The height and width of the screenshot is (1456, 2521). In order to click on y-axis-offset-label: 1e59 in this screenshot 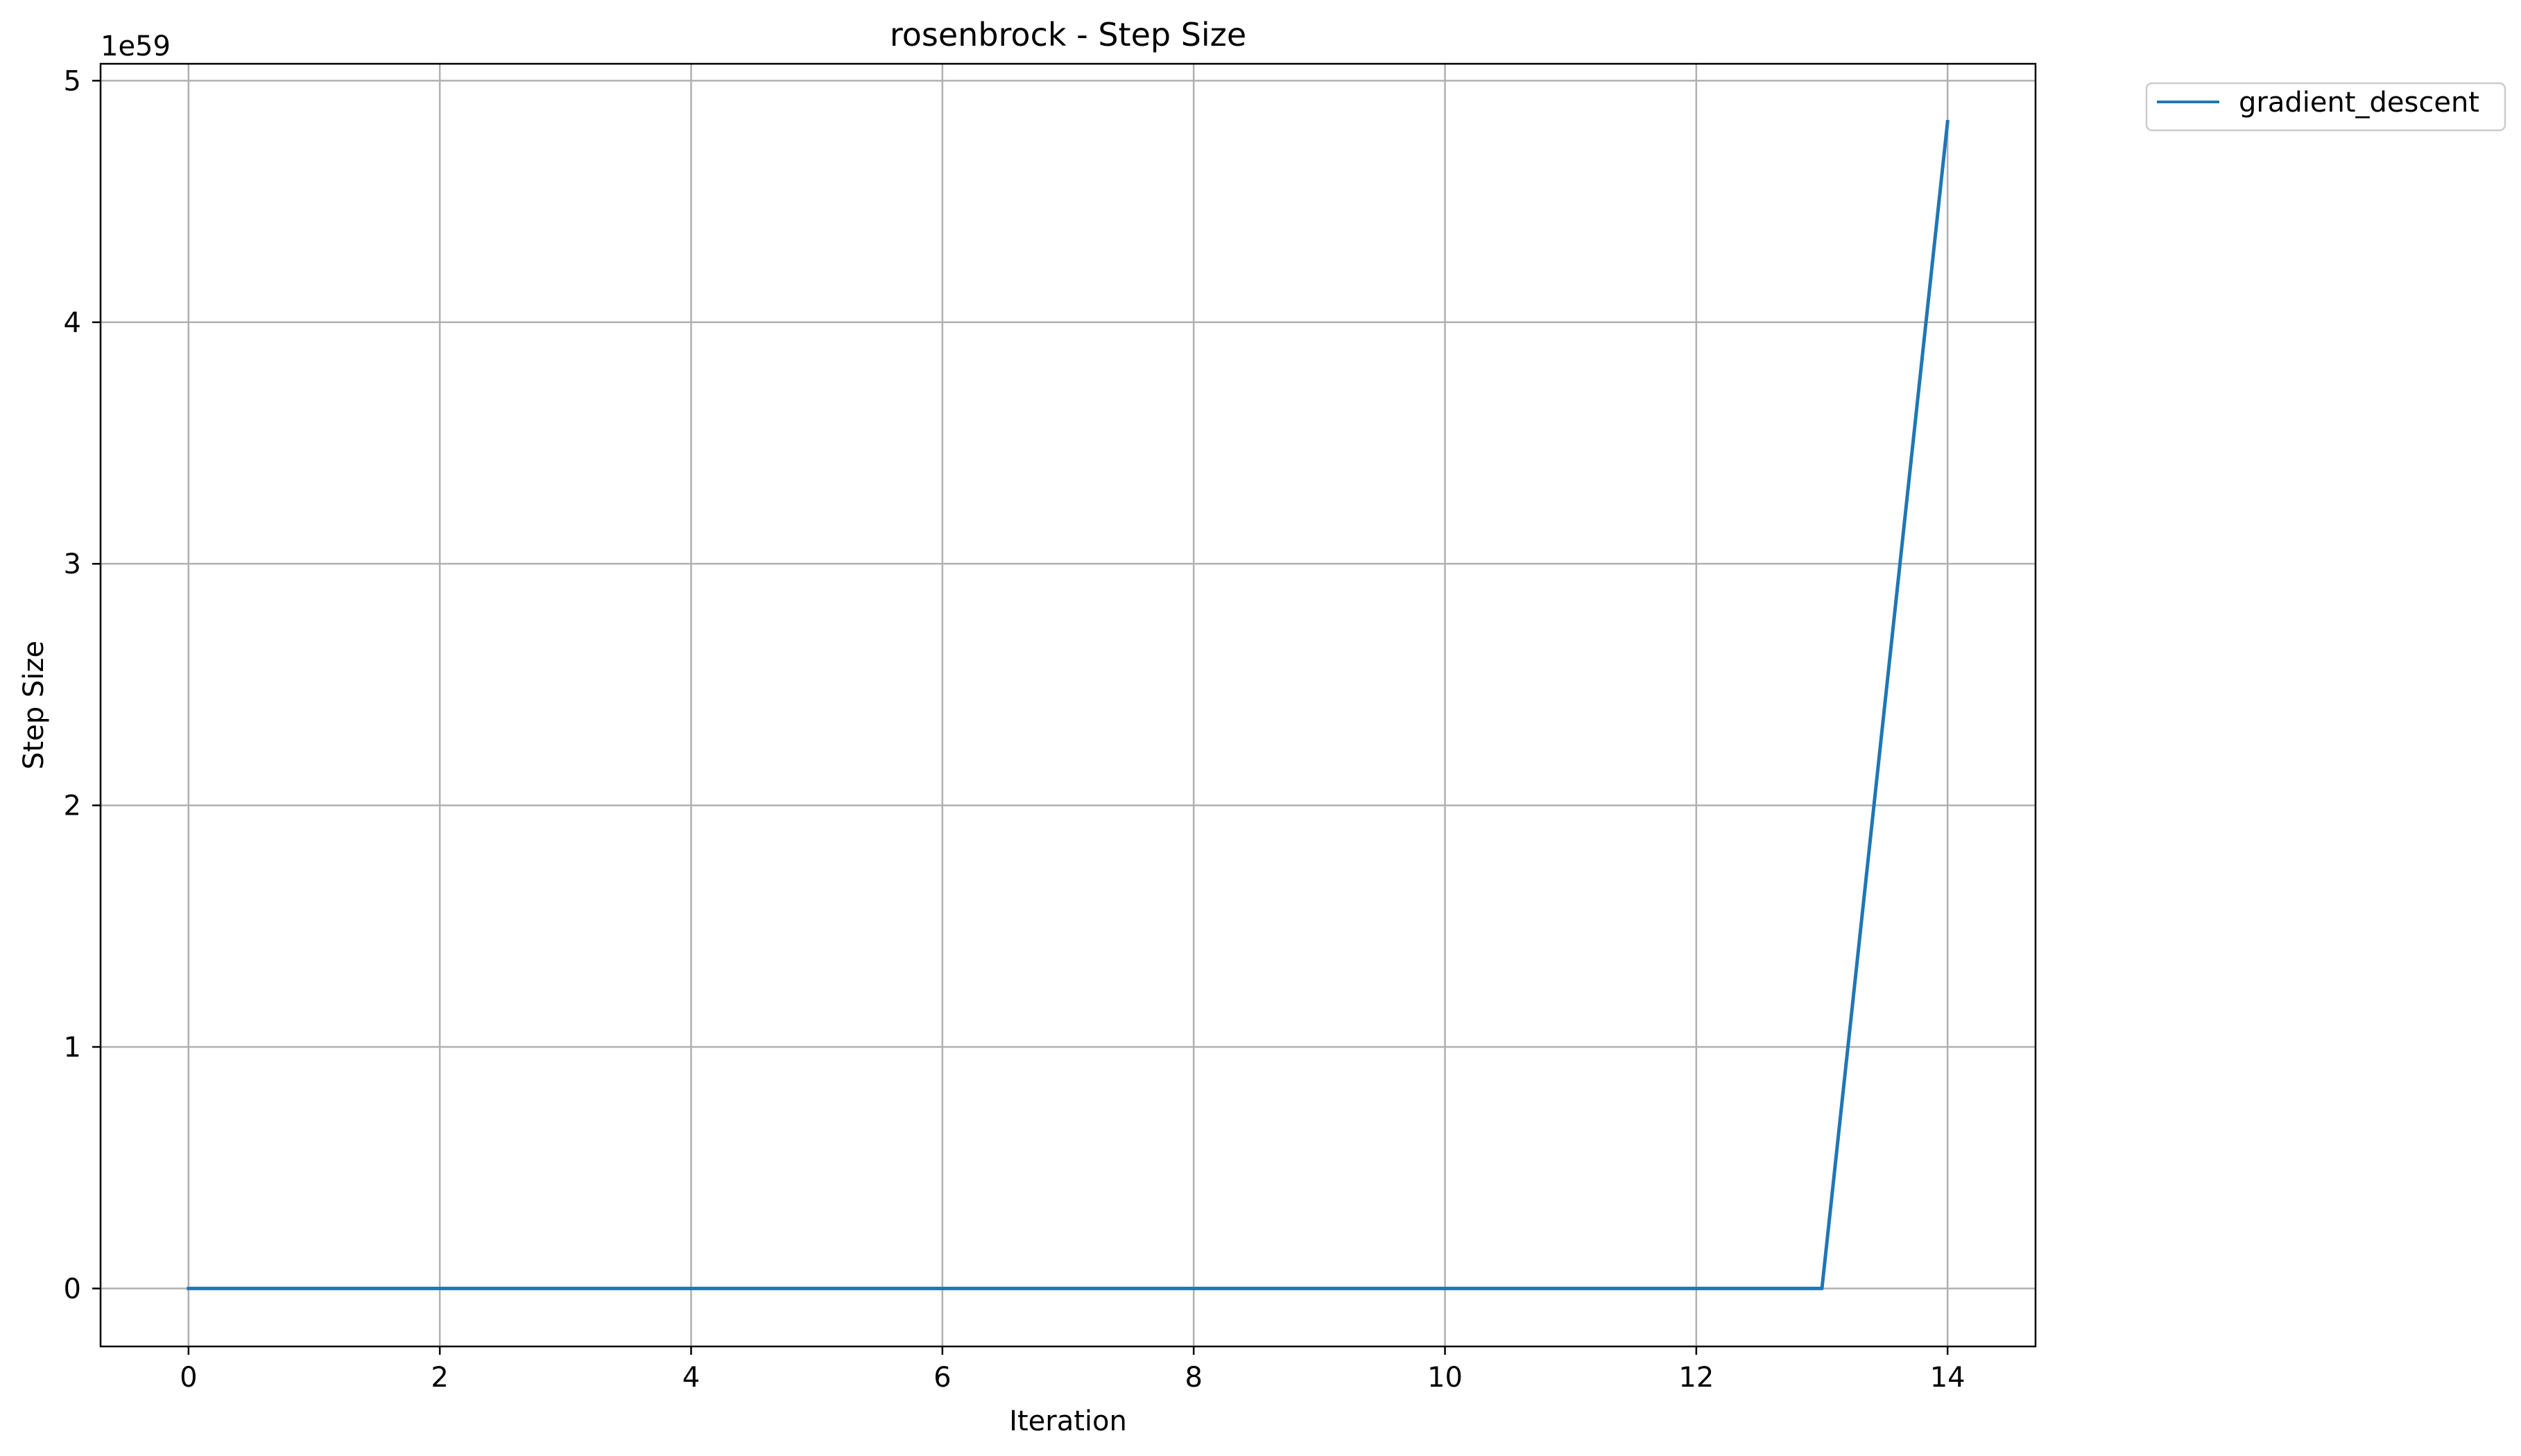, I will do `click(136, 46)`.